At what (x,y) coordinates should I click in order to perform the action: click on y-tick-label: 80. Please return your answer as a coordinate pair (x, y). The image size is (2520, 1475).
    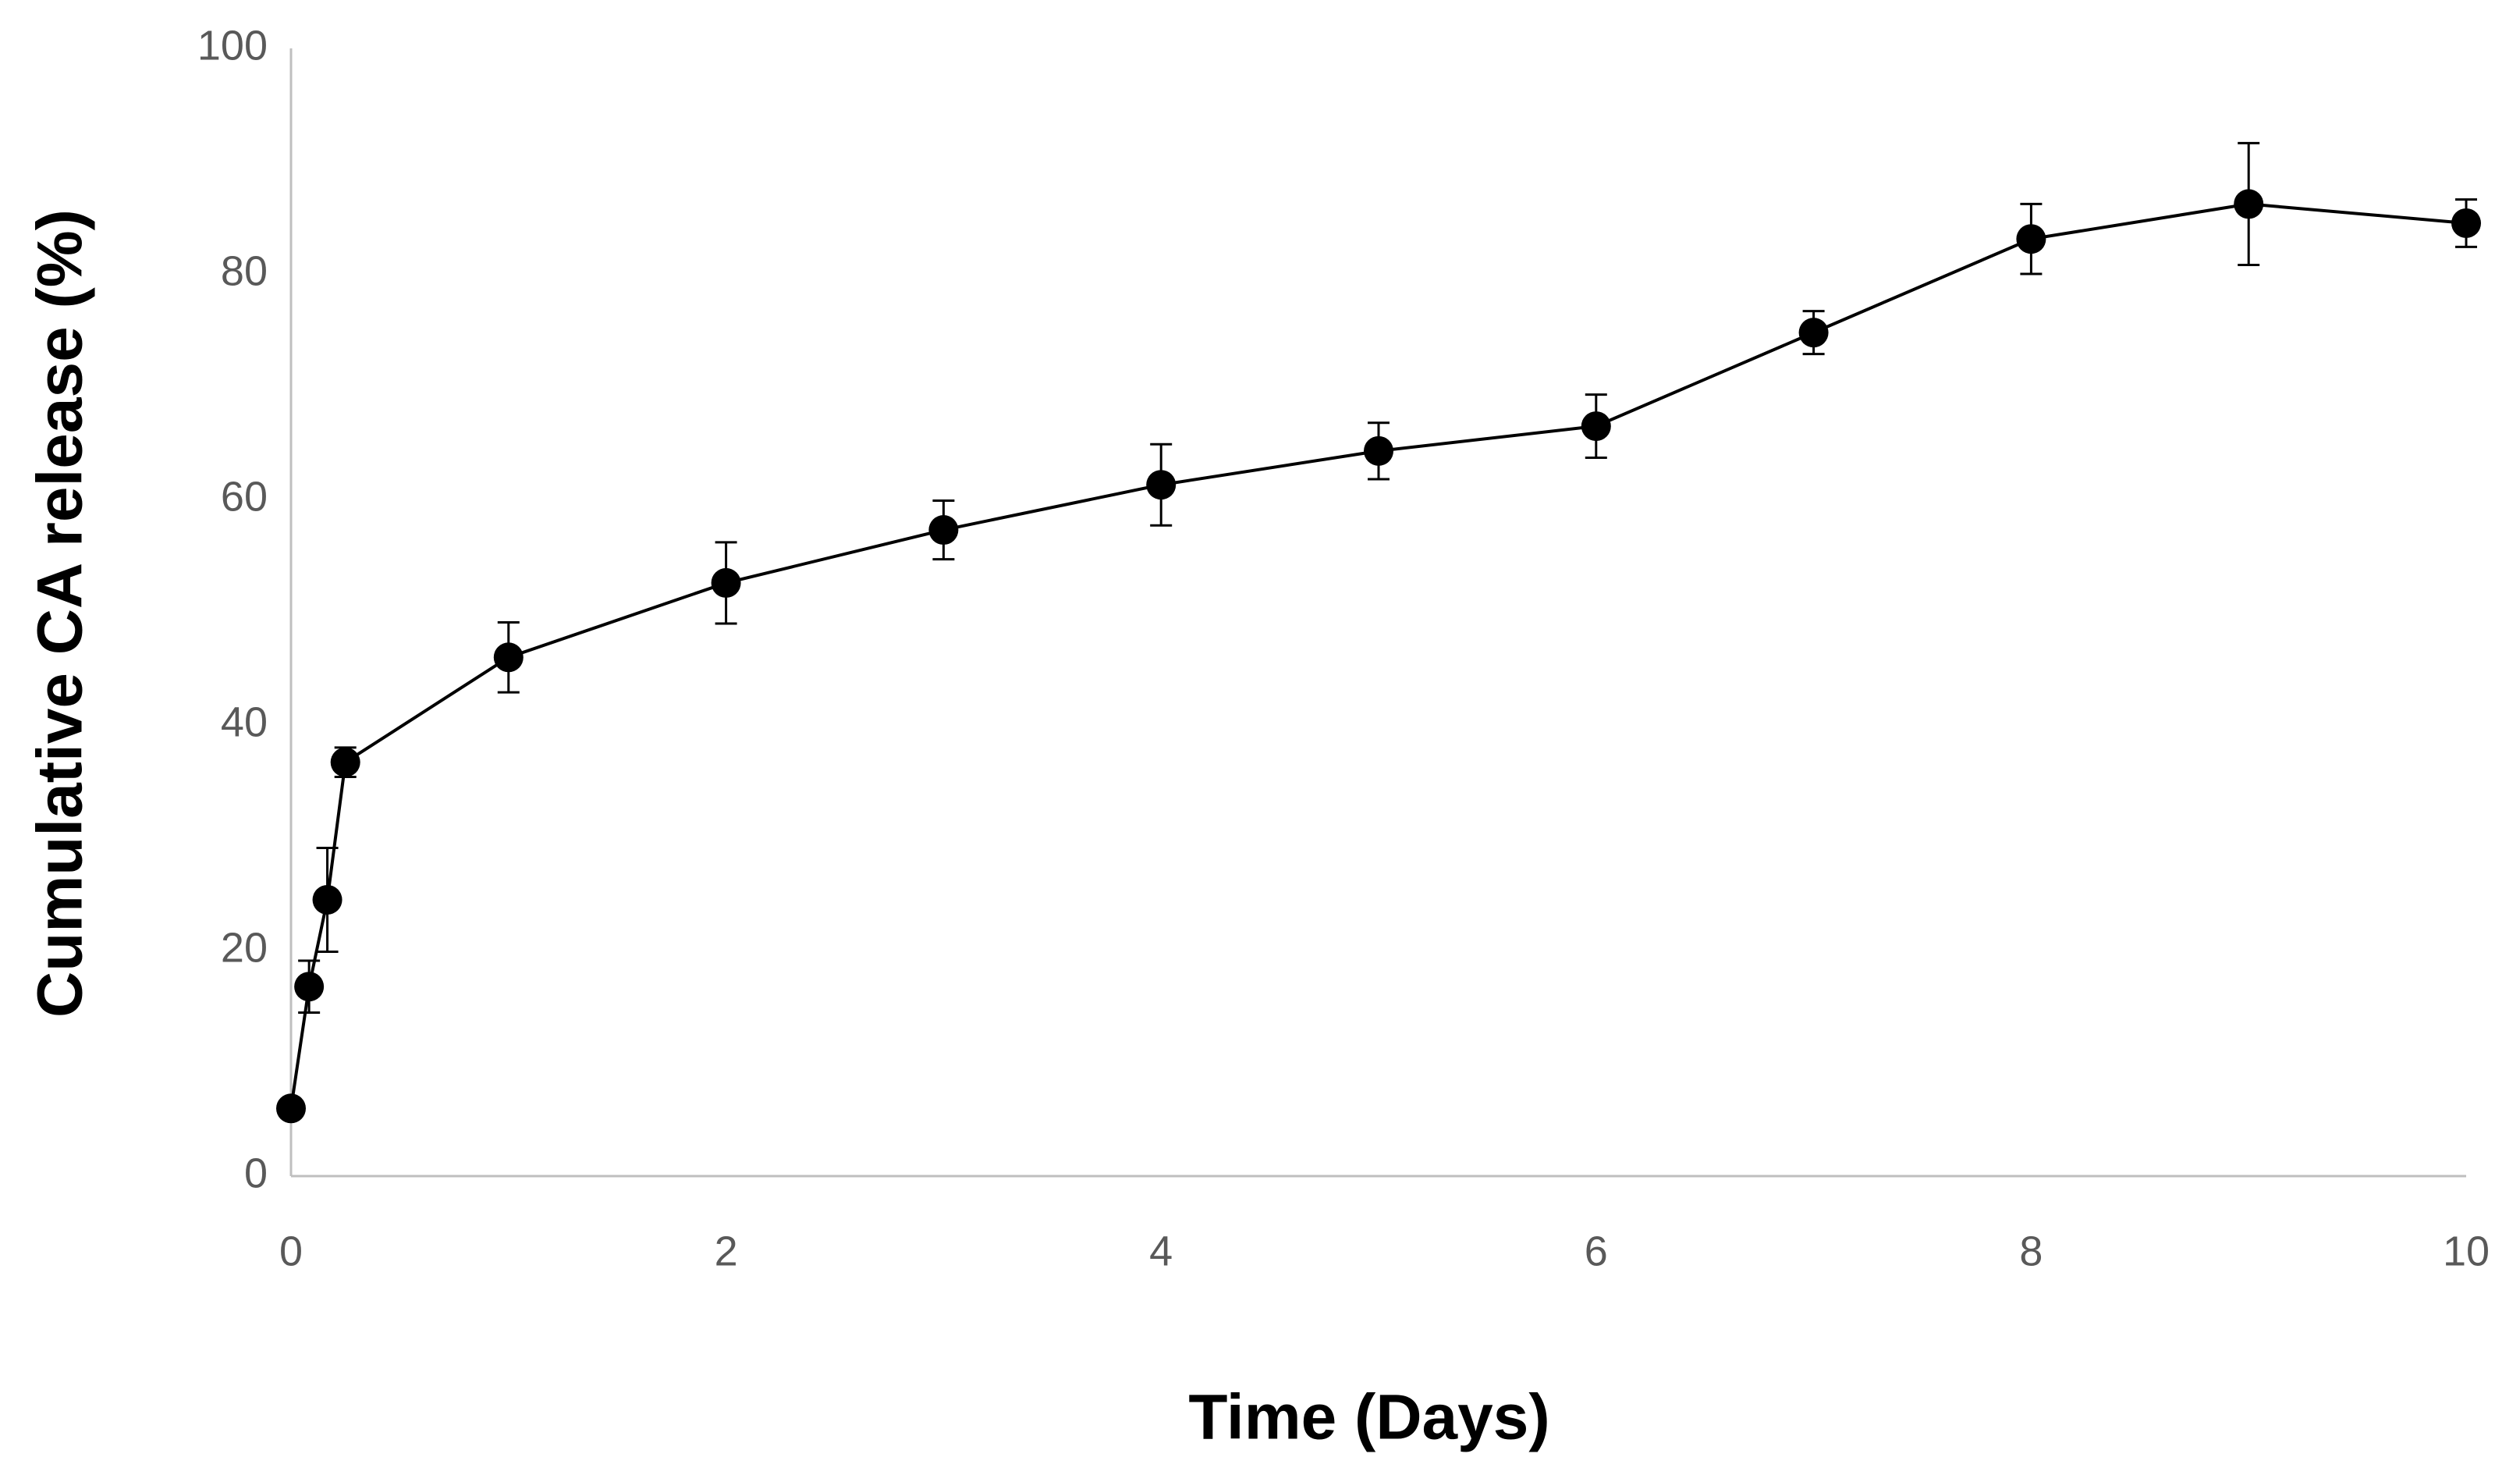
    Looking at the image, I should click on (245, 270).